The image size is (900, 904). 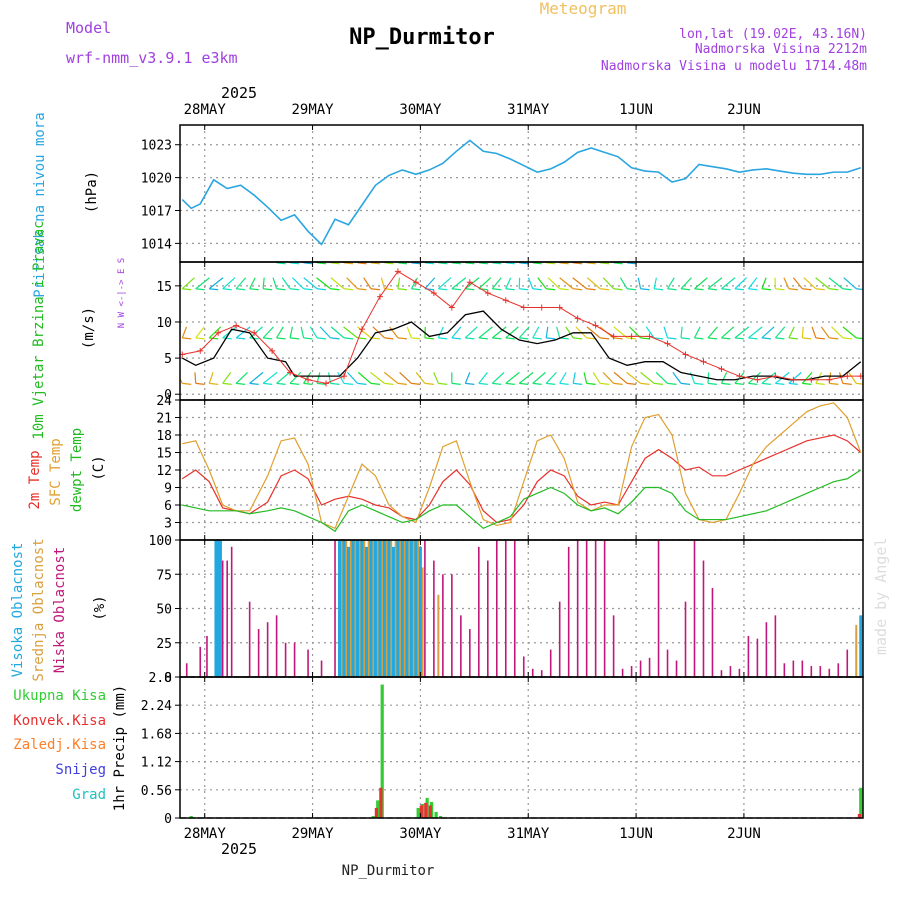 I want to click on model-label: Model, so click(x=88, y=28).